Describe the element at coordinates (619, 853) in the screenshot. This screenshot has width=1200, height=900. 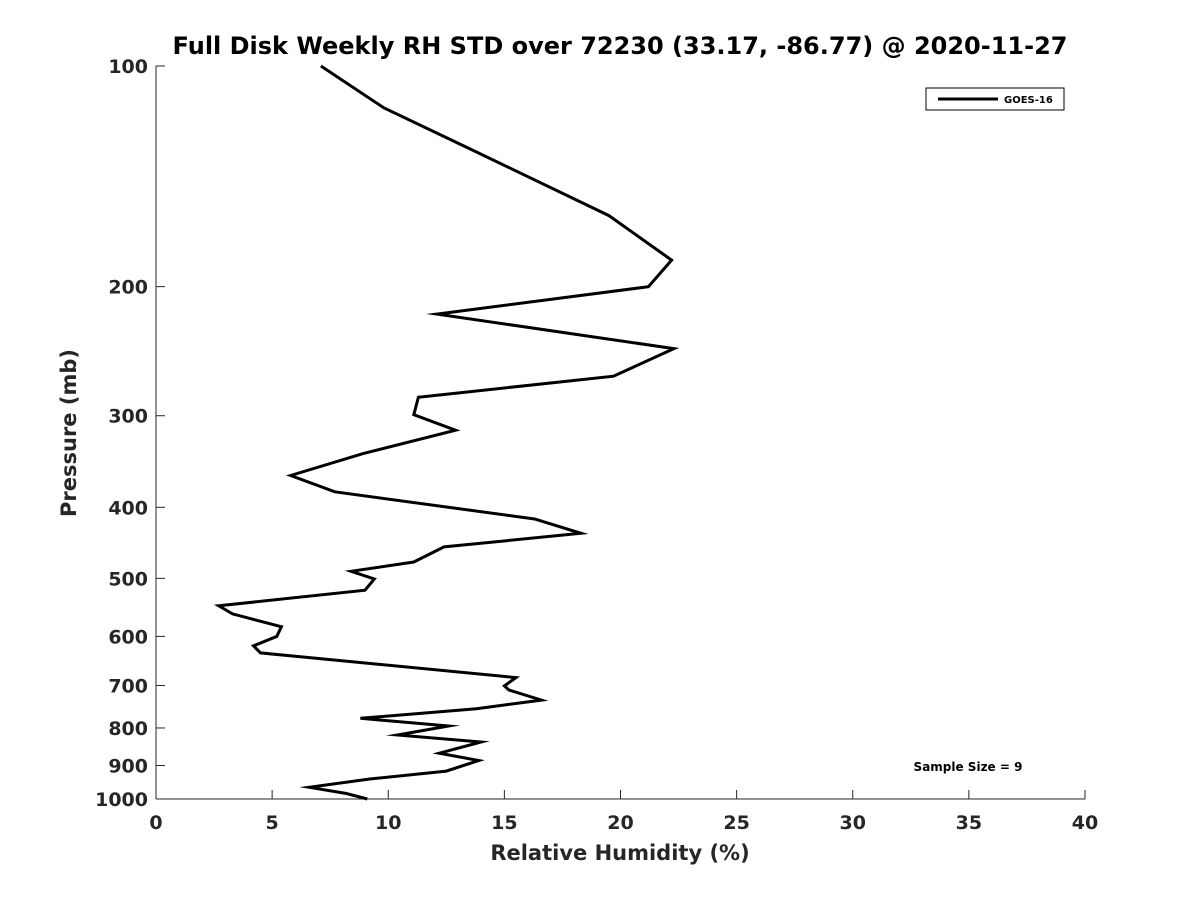
I see `x-axis-label: Relative Humidity (%)` at that location.